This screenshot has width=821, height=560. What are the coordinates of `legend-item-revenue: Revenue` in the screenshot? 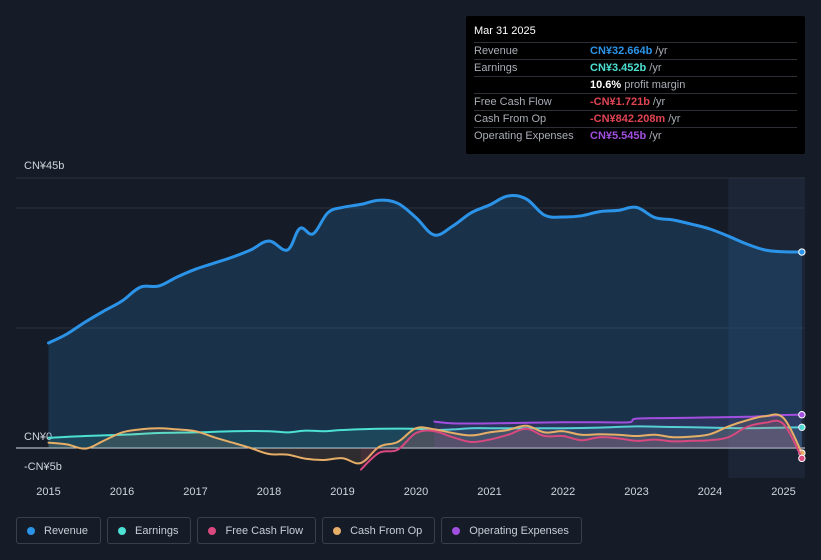 It's located at (59, 530).